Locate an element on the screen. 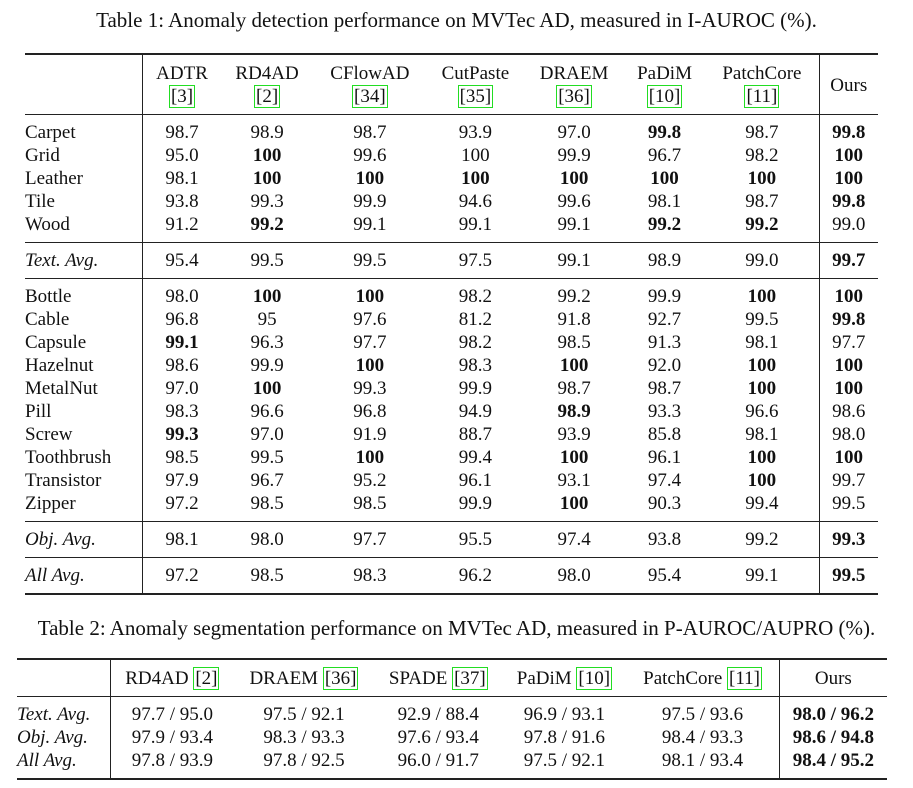  column-header: RD4AD [2] is located at coordinates (267, 84).